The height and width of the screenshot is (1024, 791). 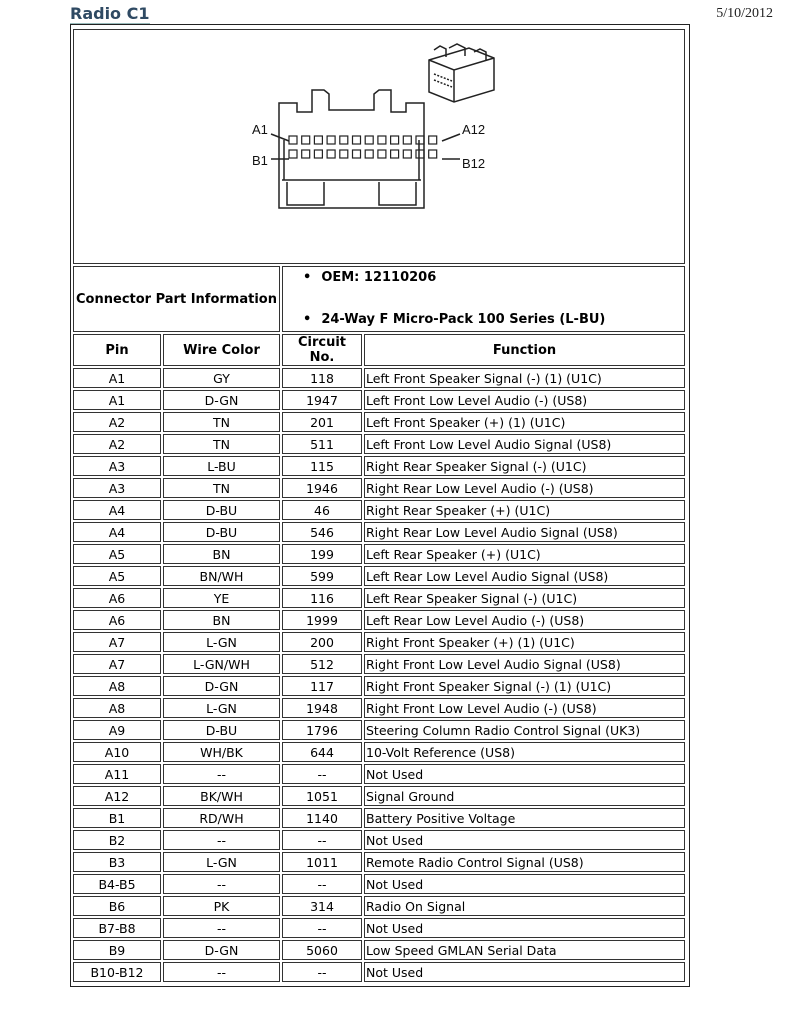 I want to click on cell-circuit-number: 314, so click(x=322, y=906).